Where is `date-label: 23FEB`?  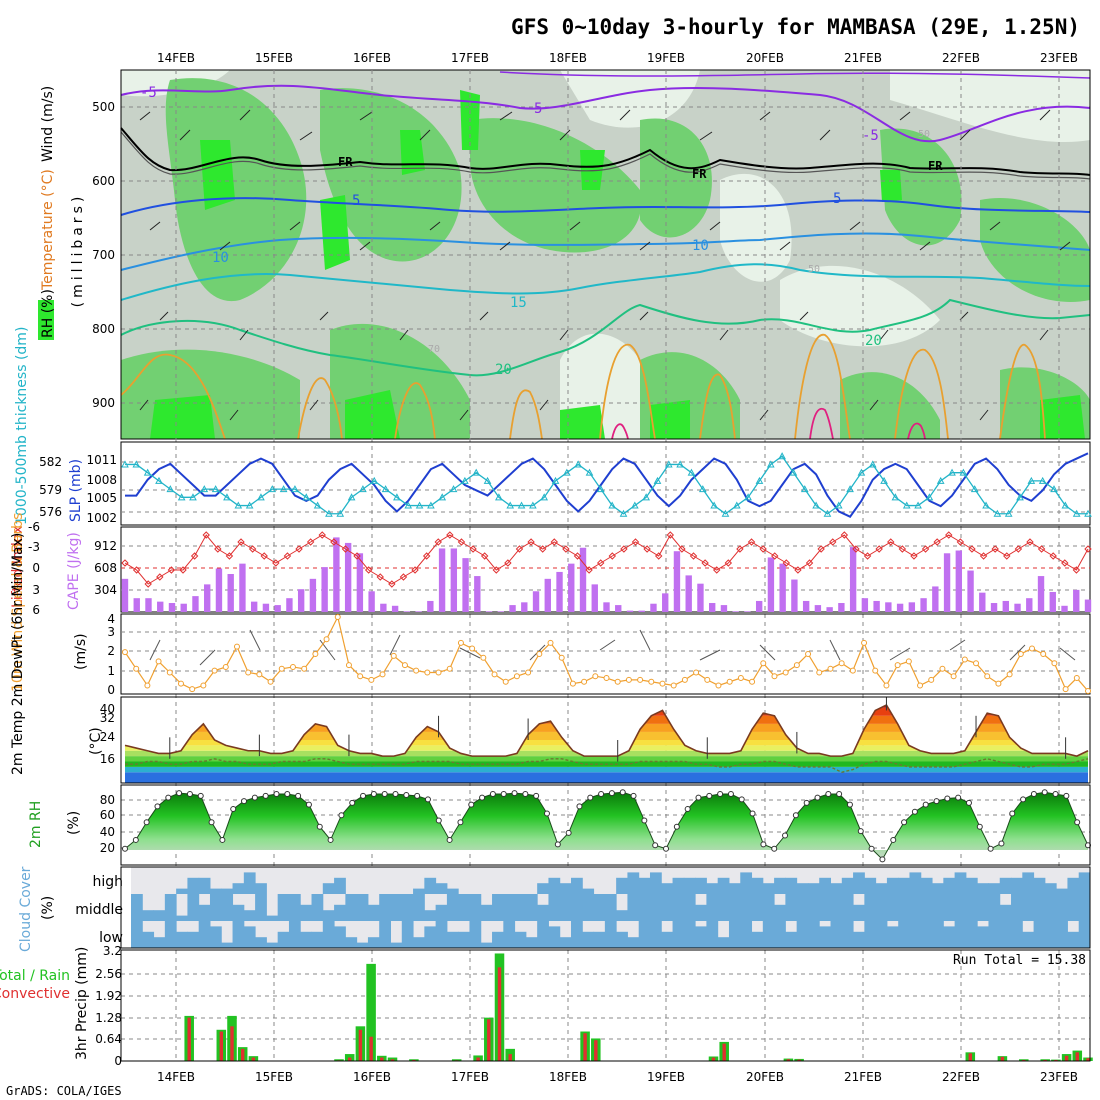
date-label: 23FEB is located at coordinates (1059, 58).